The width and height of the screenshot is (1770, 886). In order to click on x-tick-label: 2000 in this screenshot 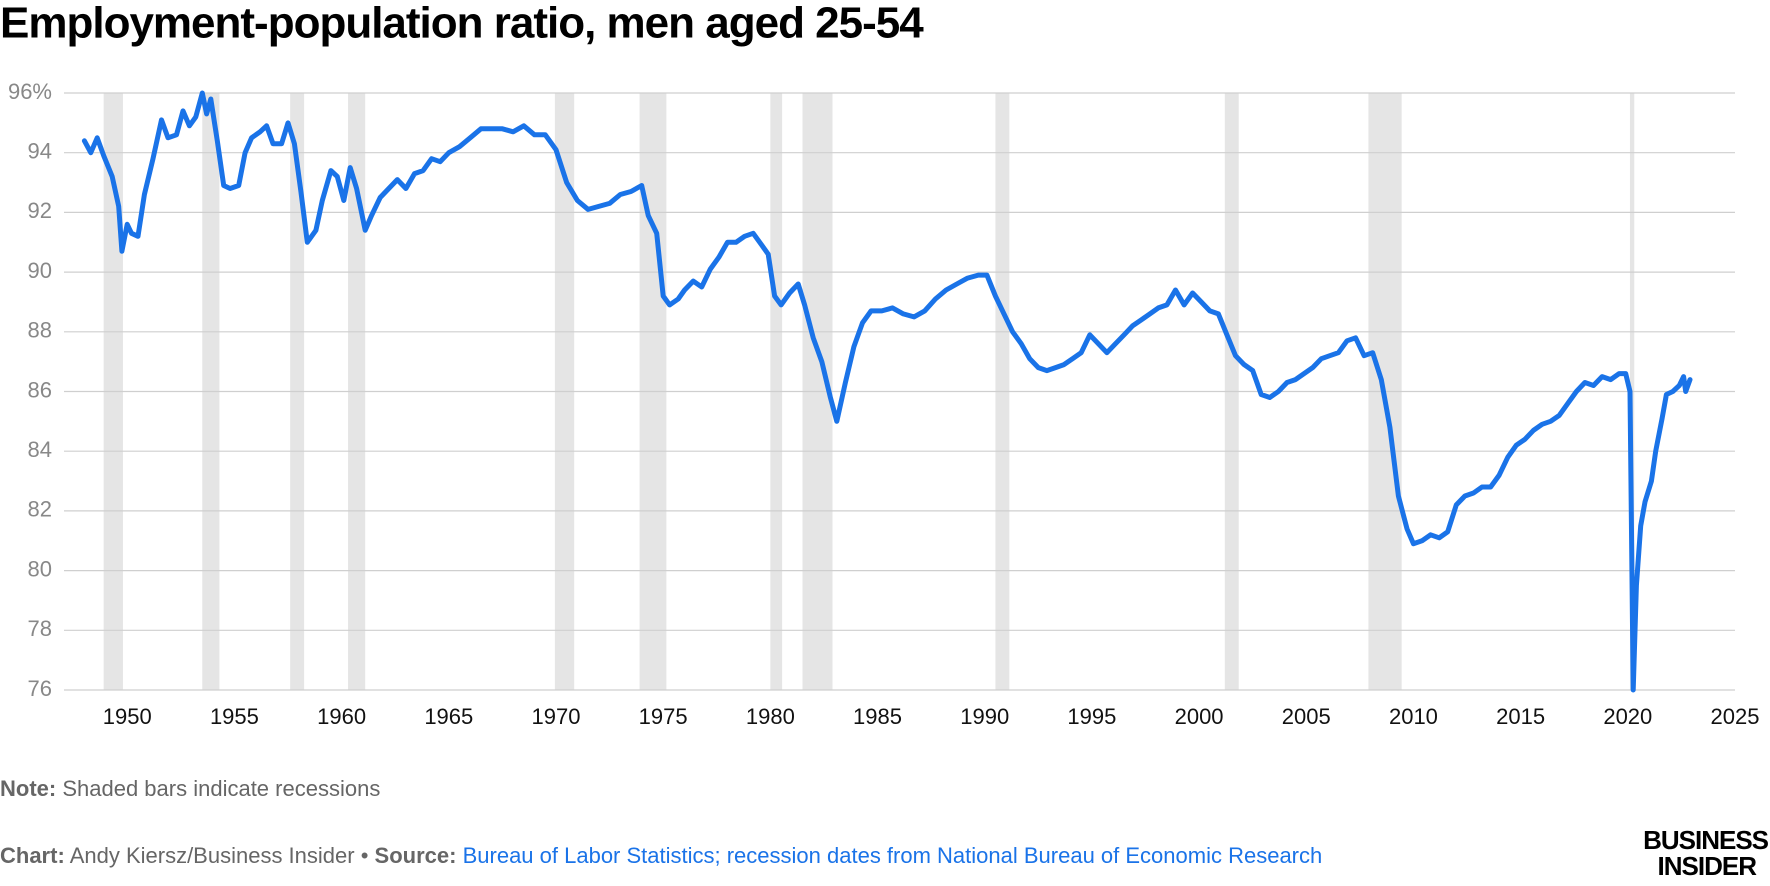, I will do `click(1199, 716)`.